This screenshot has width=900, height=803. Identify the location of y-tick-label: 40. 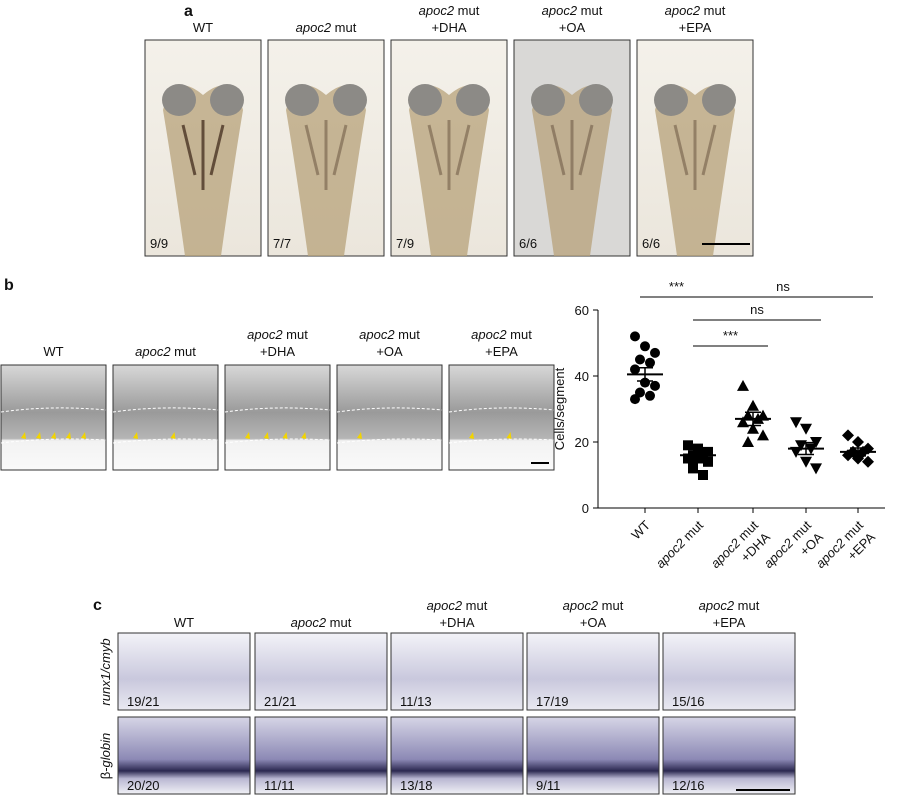
(582, 376).